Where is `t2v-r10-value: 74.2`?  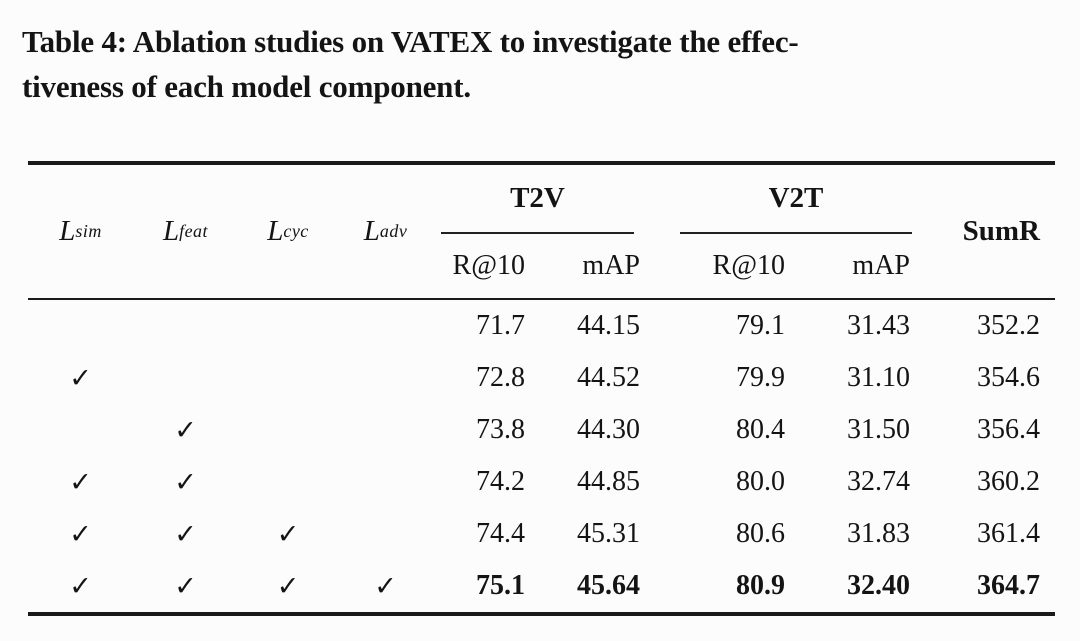
t2v-r10-value: 74.2 is located at coordinates (500, 481).